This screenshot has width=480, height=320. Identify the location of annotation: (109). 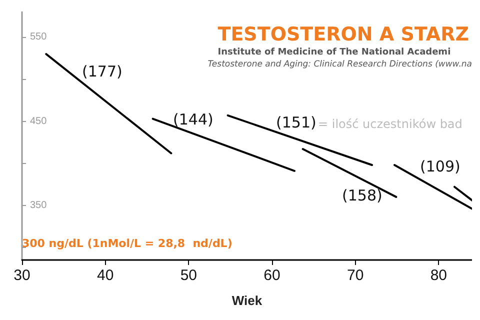
(440, 167).